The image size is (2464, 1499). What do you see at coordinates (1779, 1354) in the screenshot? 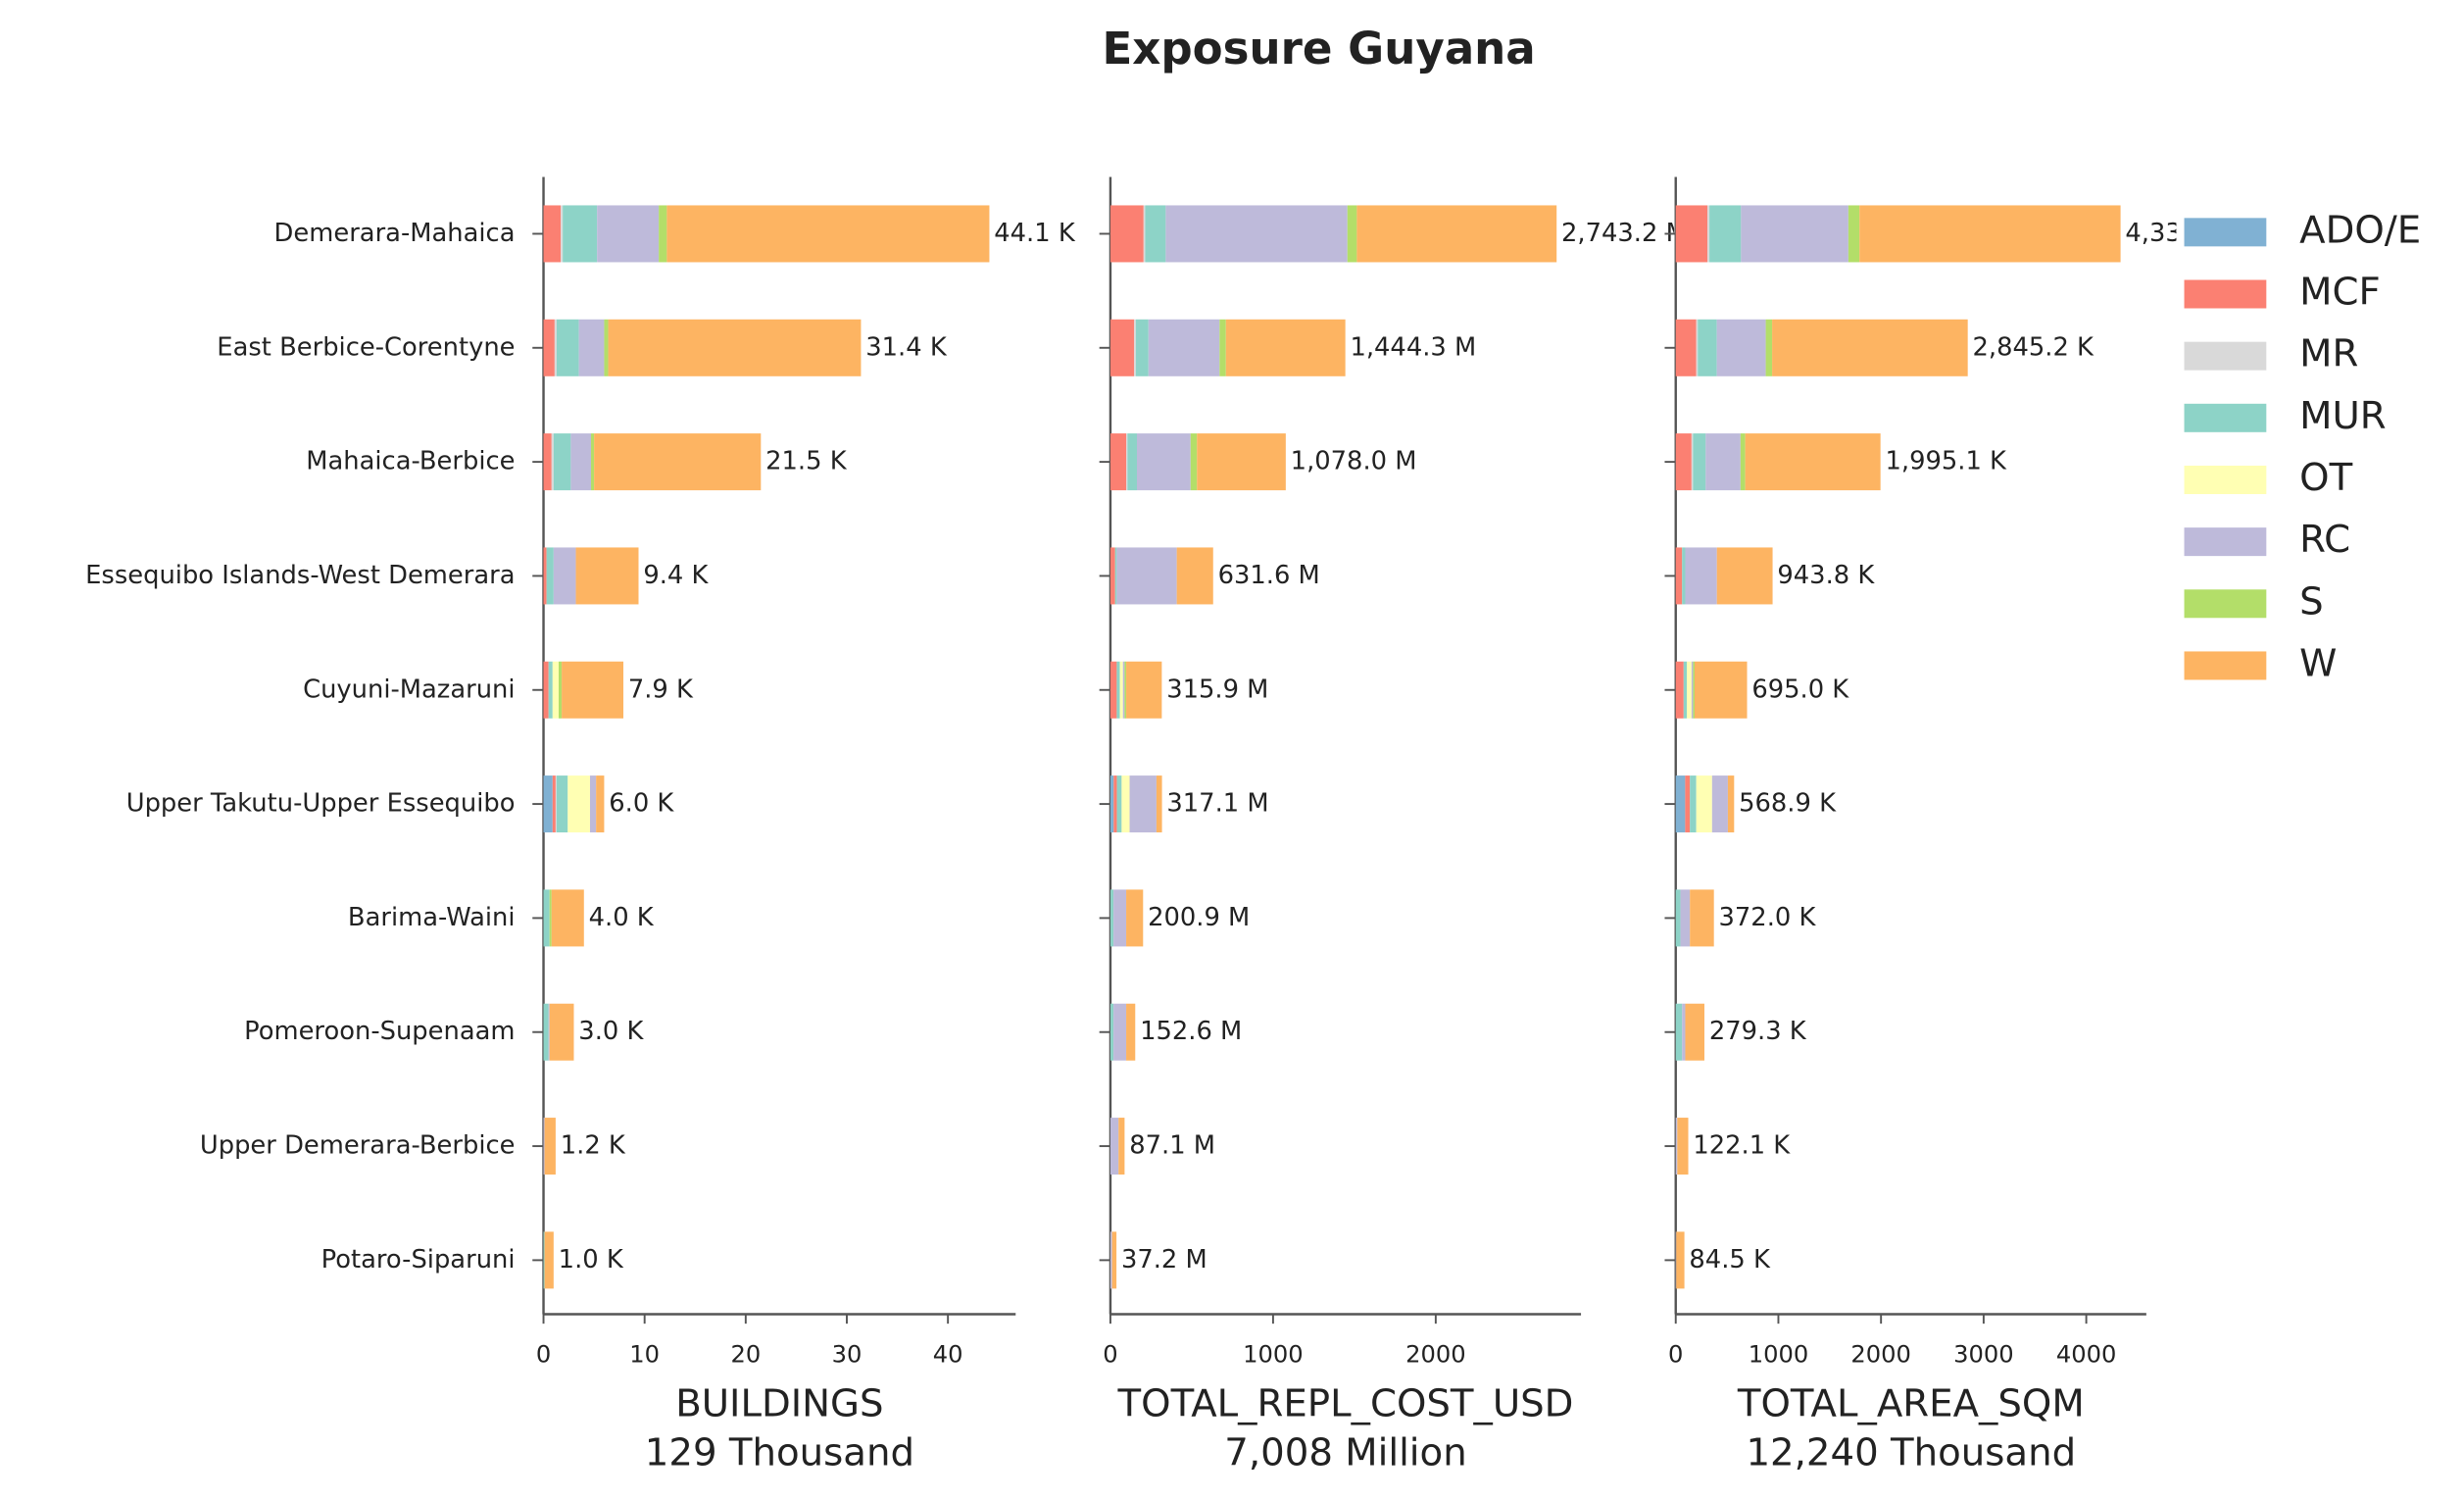
I see `x-tick-label: 1000` at bounding box center [1779, 1354].